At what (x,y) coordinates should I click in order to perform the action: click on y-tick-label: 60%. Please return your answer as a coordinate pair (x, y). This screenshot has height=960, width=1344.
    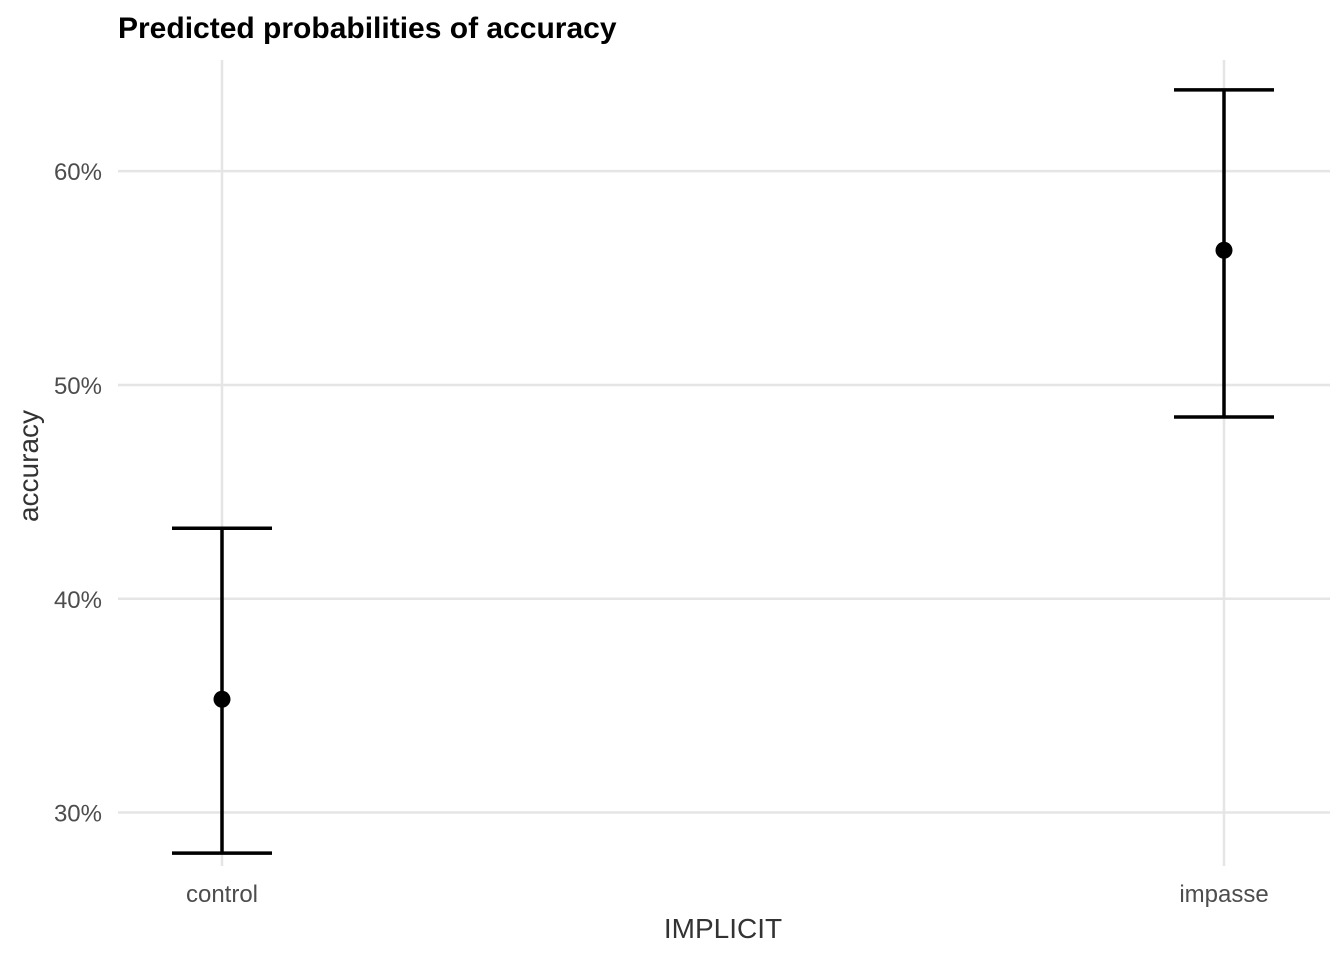
    Looking at the image, I should click on (78, 172).